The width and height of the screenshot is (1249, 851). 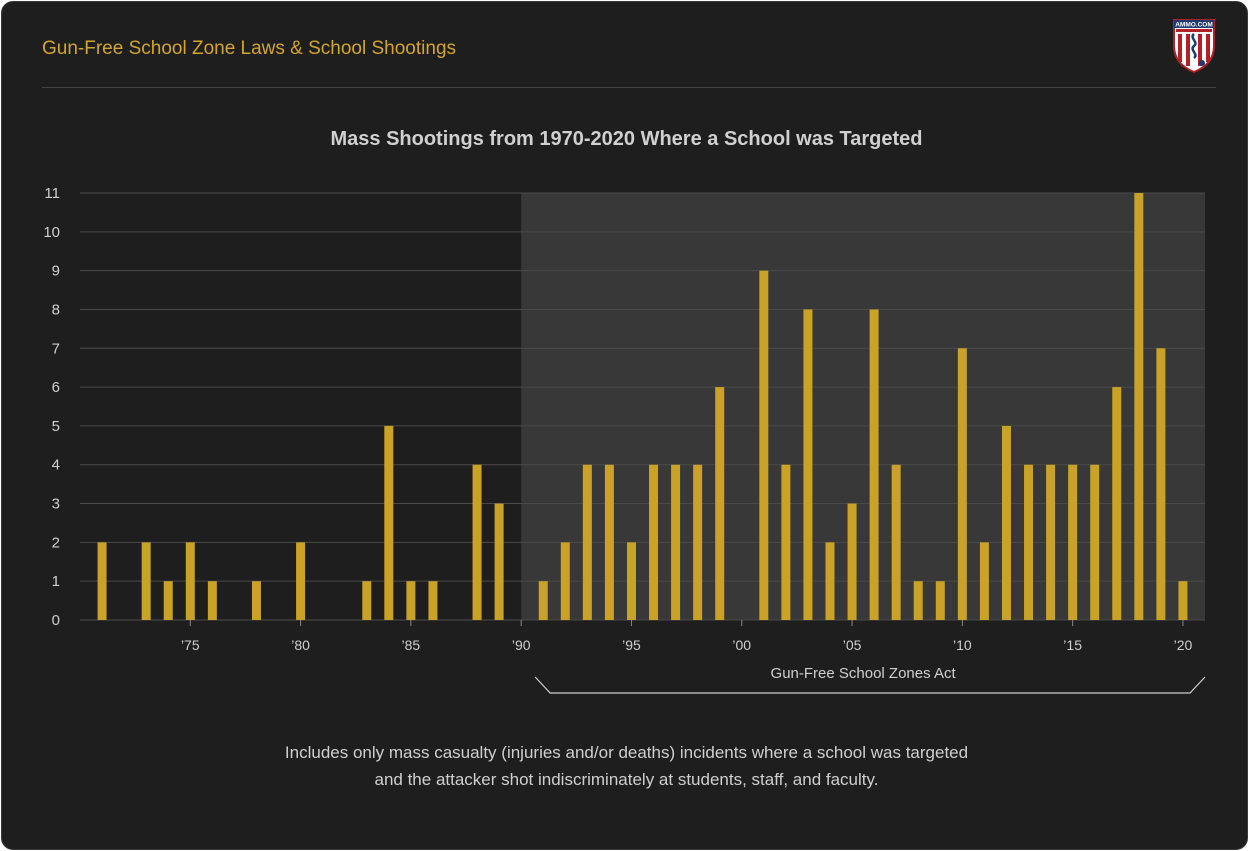 What do you see at coordinates (367, 600) in the screenshot?
I see `bar-1983` at bounding box center [367, 600].